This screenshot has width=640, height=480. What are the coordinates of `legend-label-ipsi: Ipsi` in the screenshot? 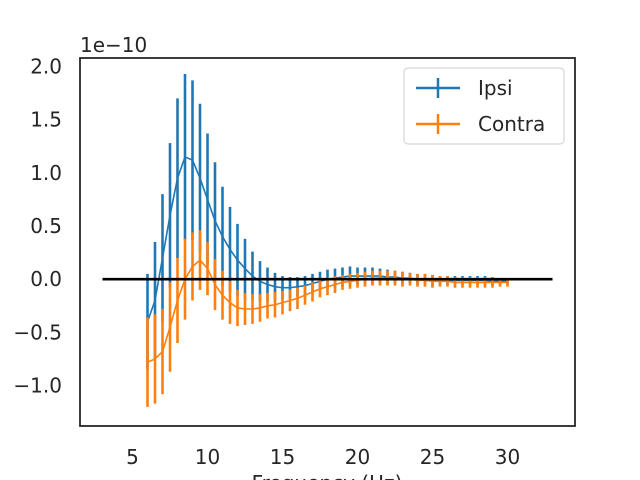 It's located at (495, 88).